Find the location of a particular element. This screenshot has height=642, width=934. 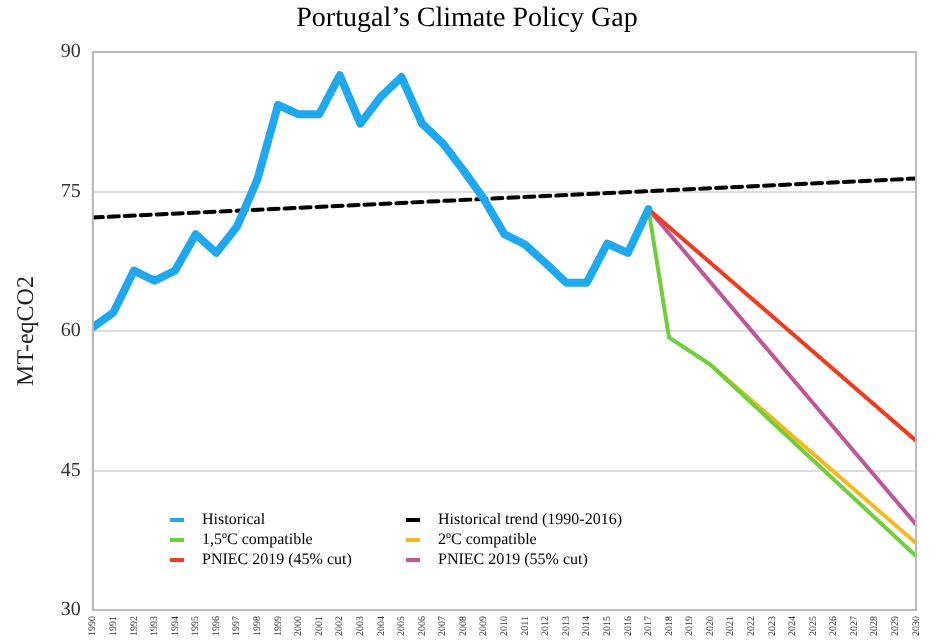

y-tick-label: 60 is located at coordinates (70, 331).